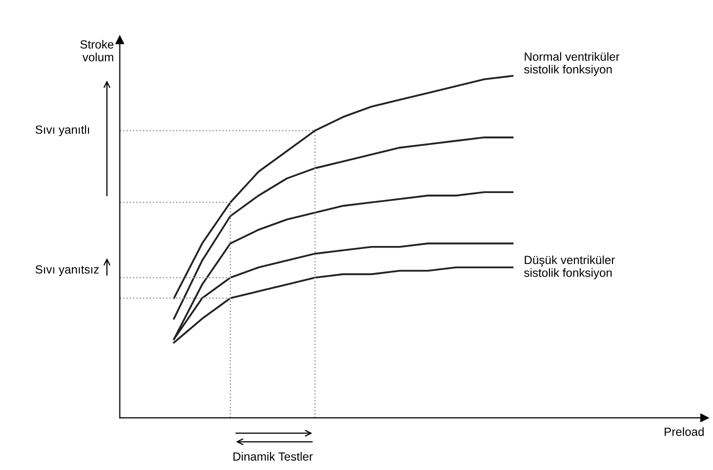 The height and width of the screenshot is (470, 713). Describe the element at coordinates (273, 456) in the screenshot. I see `text: Dinamik Testler` at that location.